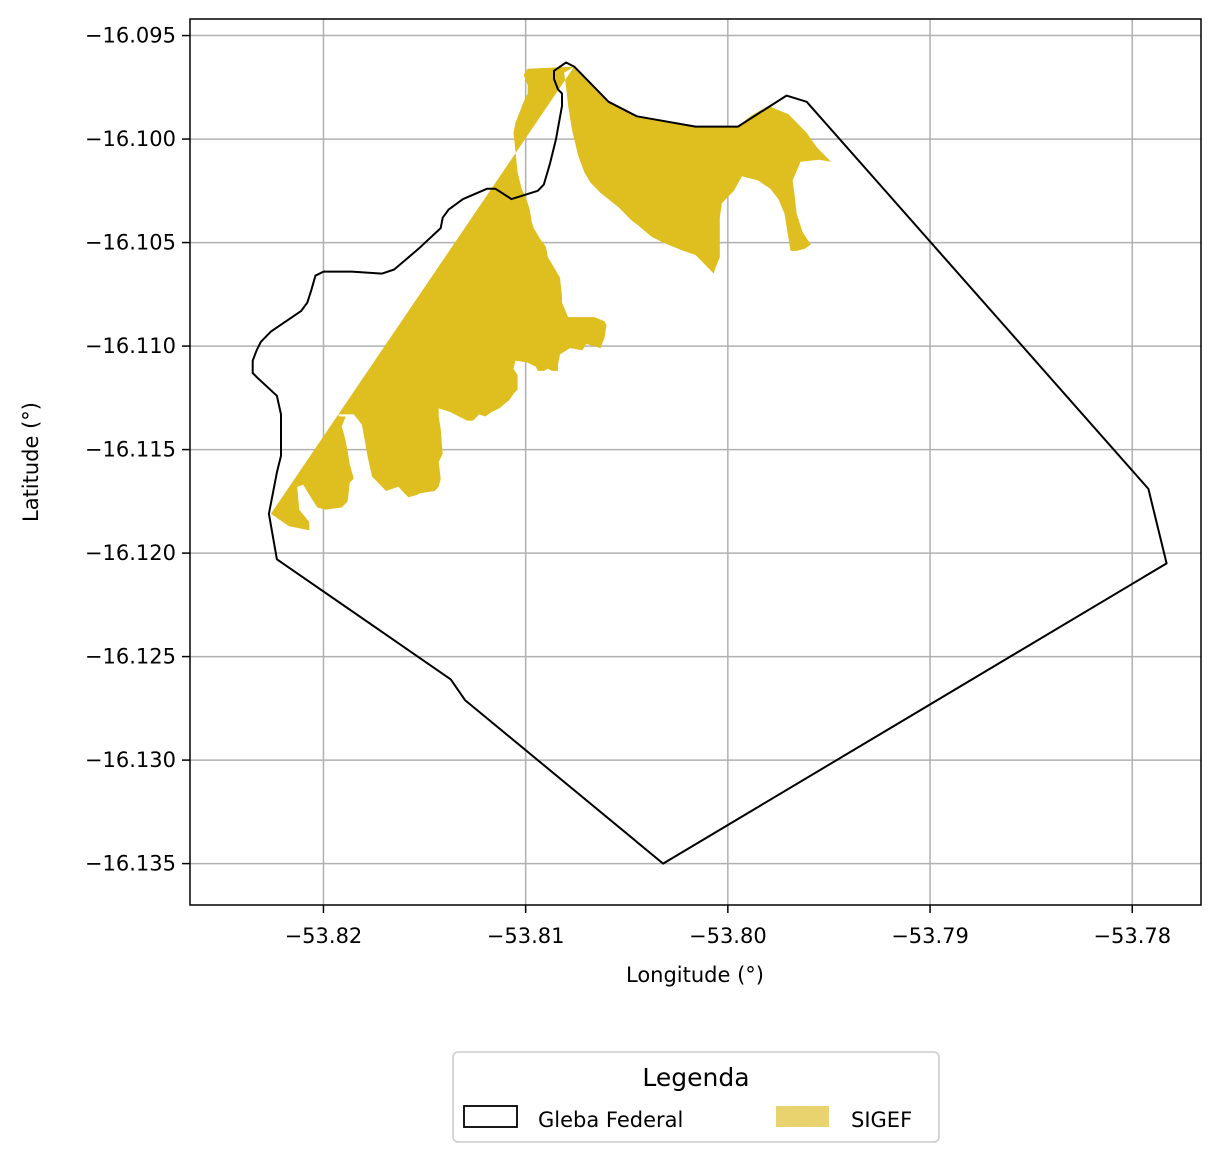 The height and width of the screenshot is (1163, 1220). Describe the element at coordinates (130, 36) in the screenshot. I see `y-tick-label: −16.095` at that location.